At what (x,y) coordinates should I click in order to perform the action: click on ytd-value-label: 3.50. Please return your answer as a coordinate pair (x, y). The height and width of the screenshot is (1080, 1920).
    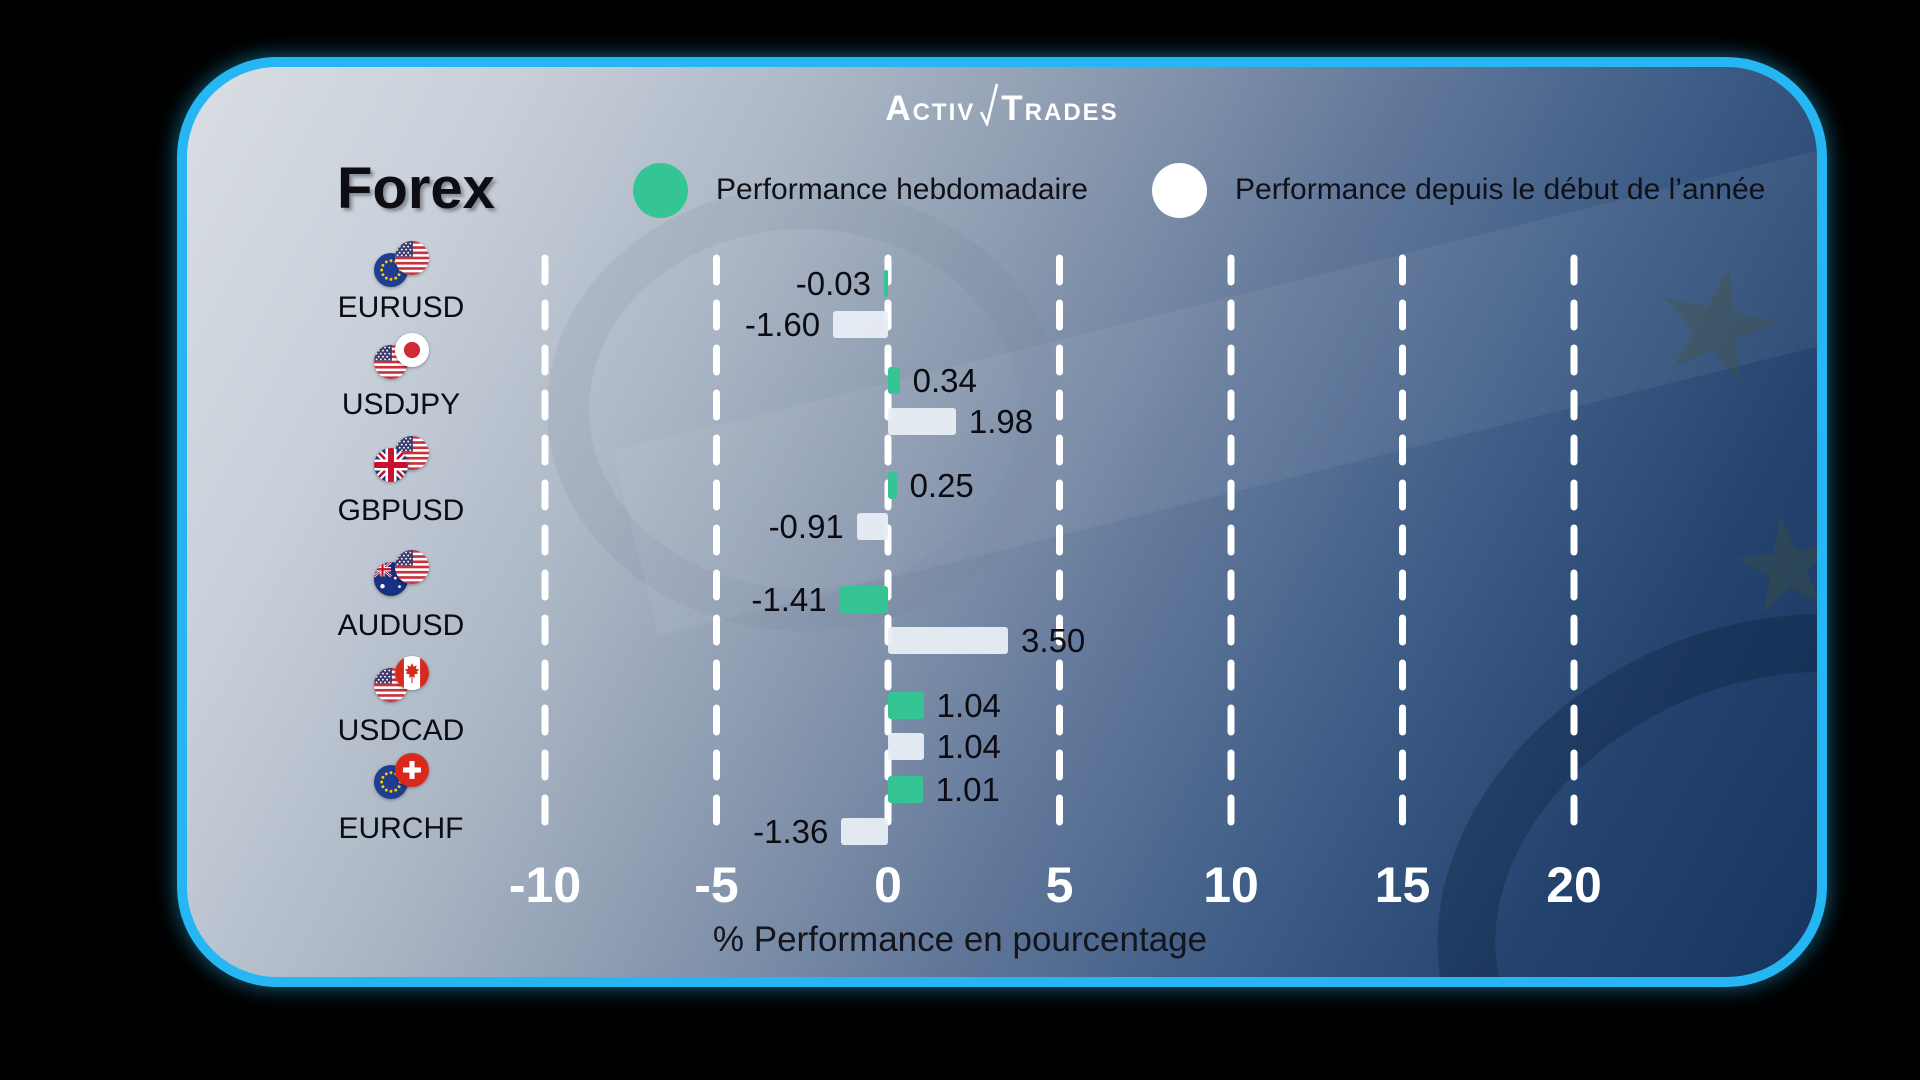
    Looking at the image, I should click on (1053, 640).